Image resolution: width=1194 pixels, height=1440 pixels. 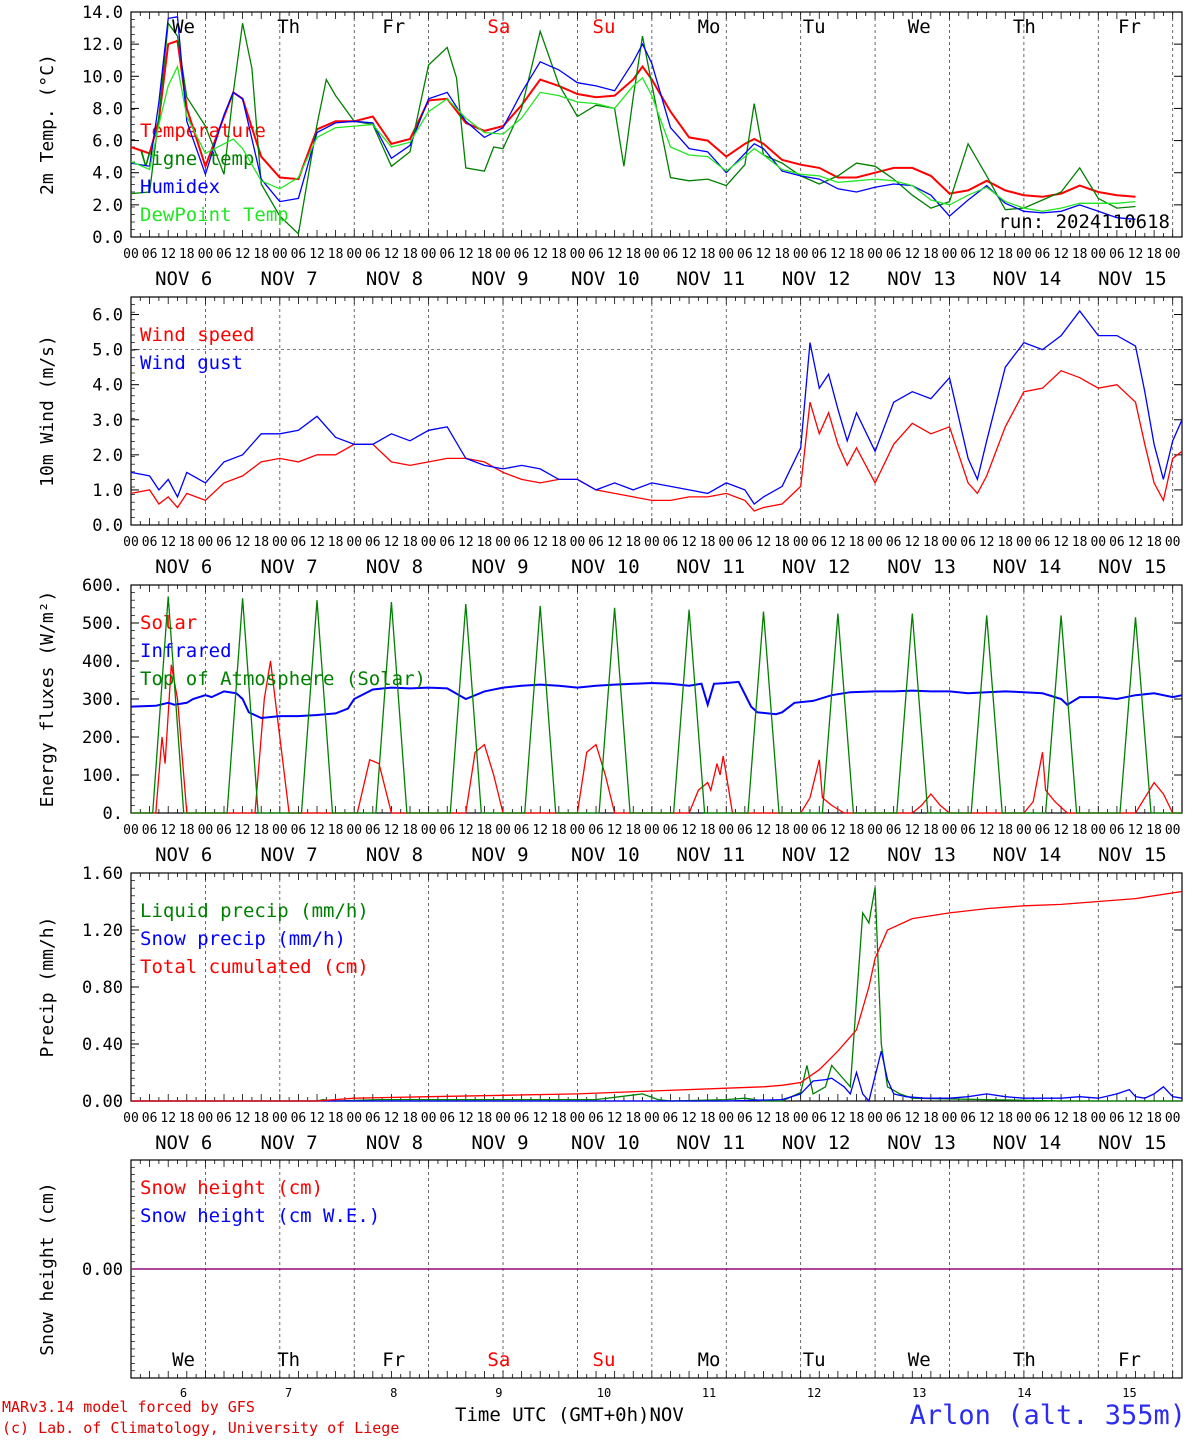 What do you see at coordinates (498, 1360) in the screenshot?
I see `weekday-label-bottom: Sa` at bounding box center [498, 1360].